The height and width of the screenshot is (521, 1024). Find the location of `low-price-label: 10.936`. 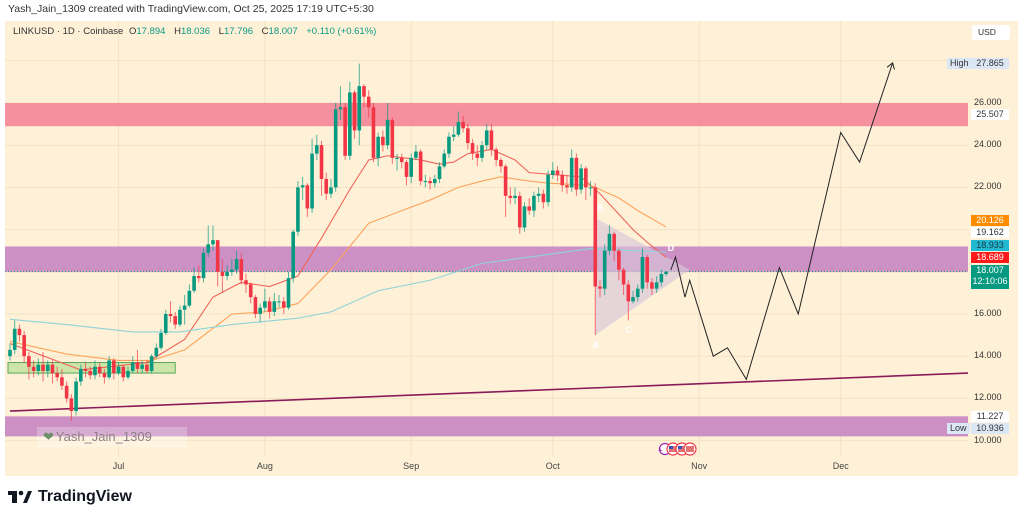

low-price-label: 10.936 is located at coordinates (990, 428).